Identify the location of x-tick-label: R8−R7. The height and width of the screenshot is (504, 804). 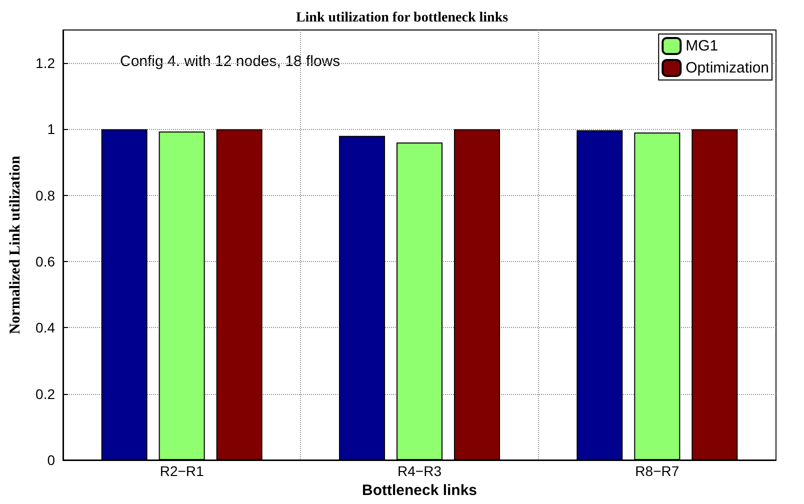
(657, 471).